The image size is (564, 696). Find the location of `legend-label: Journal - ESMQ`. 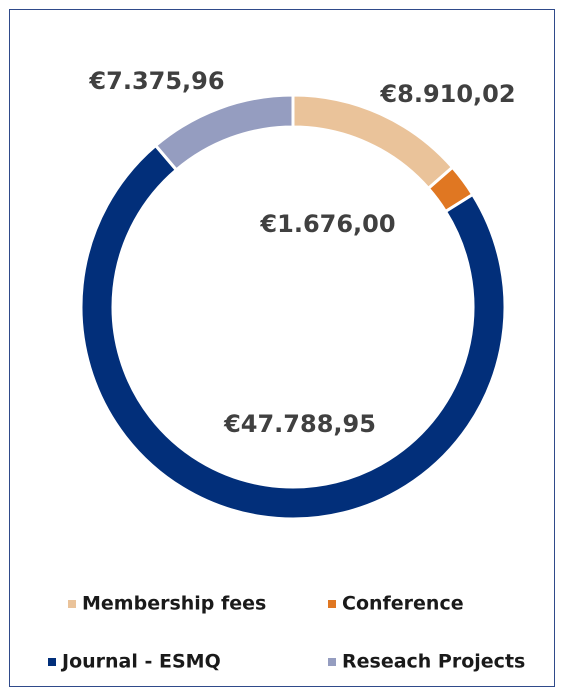

legend-label: Journal - ESMQ is located at coordinates (140, 662).